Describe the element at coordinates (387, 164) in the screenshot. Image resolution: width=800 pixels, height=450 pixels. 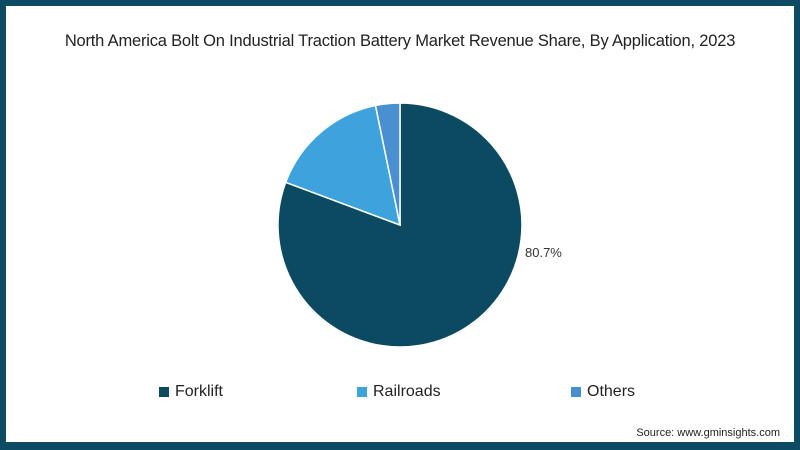
I see `slice-others` at that location.